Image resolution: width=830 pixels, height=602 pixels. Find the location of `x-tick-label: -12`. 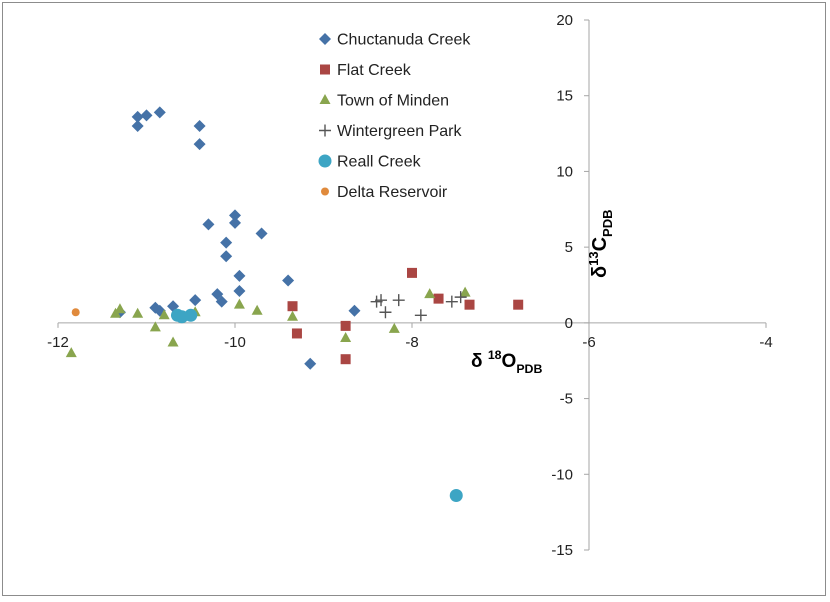

x-tick-label: -12 is located at coordinates (58, 342).